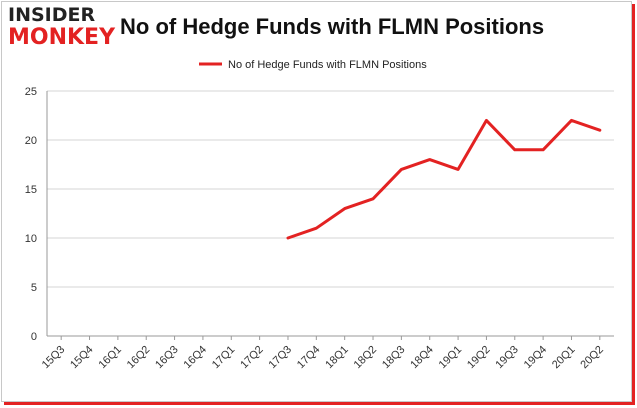  Describe the element at coordinates (479, 358) in the screenshot. I see `x-tick-label: 19Q2` at that location.